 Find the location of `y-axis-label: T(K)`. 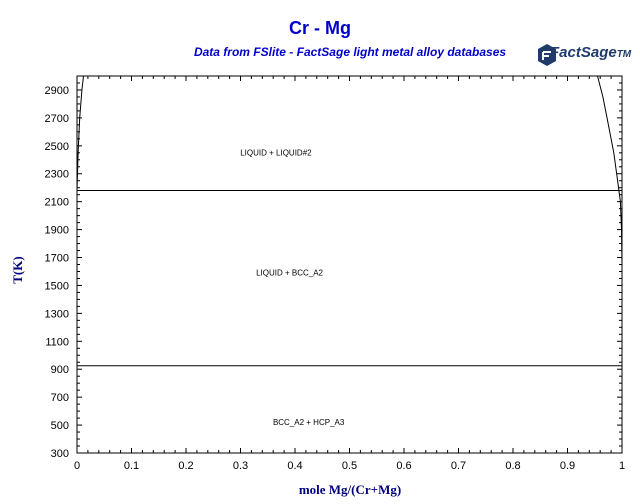

y-axis-label: T(K) is located at coordinates (17, 270).